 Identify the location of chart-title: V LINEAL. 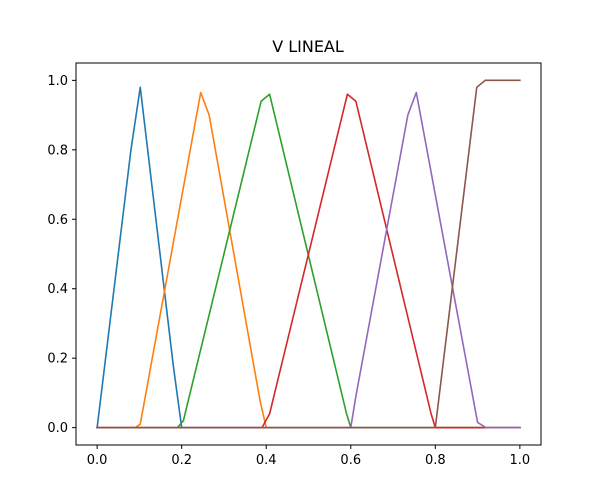
(308, 46).